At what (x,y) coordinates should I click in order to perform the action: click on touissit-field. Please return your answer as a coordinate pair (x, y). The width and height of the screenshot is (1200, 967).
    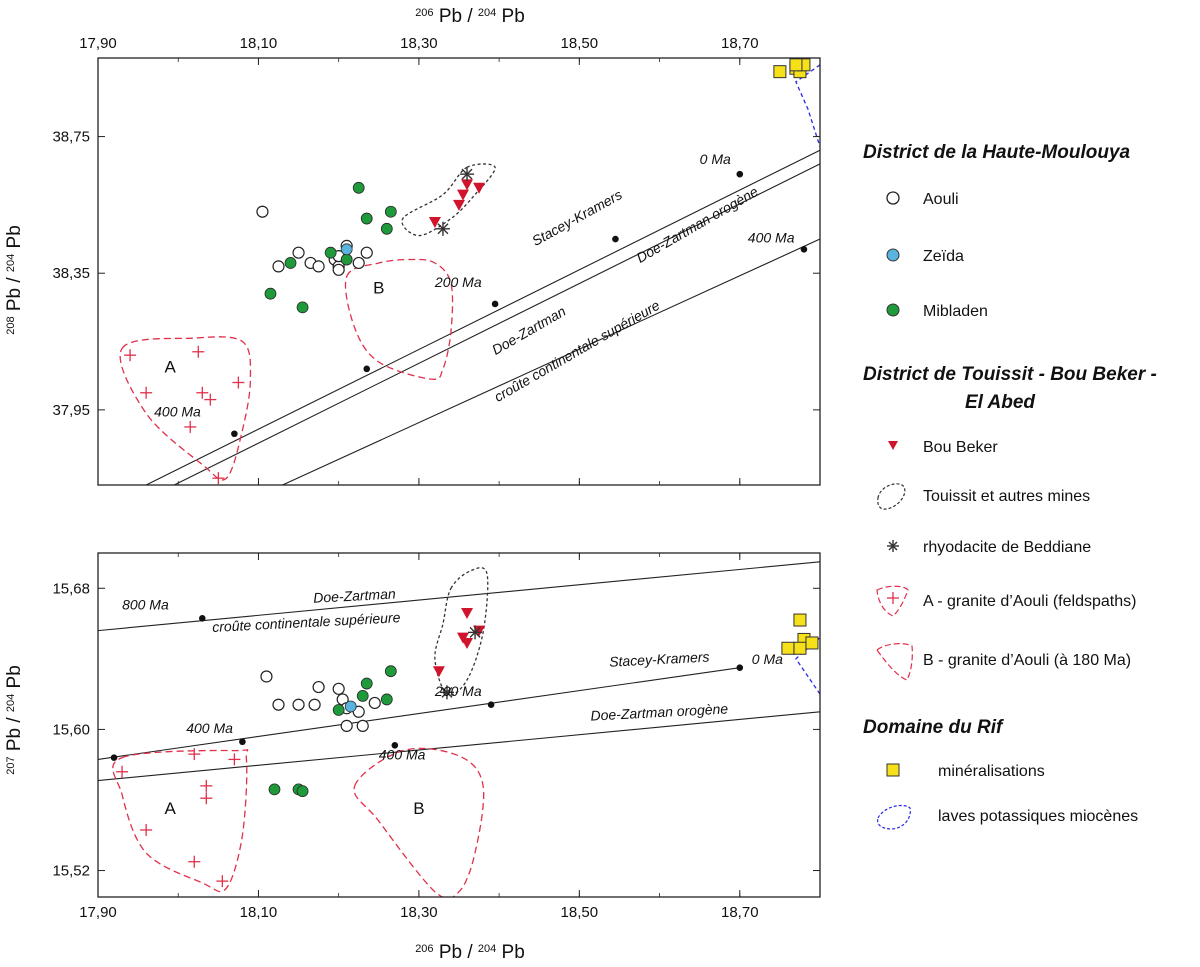
    Looking at the image, I should click on (461, 631).